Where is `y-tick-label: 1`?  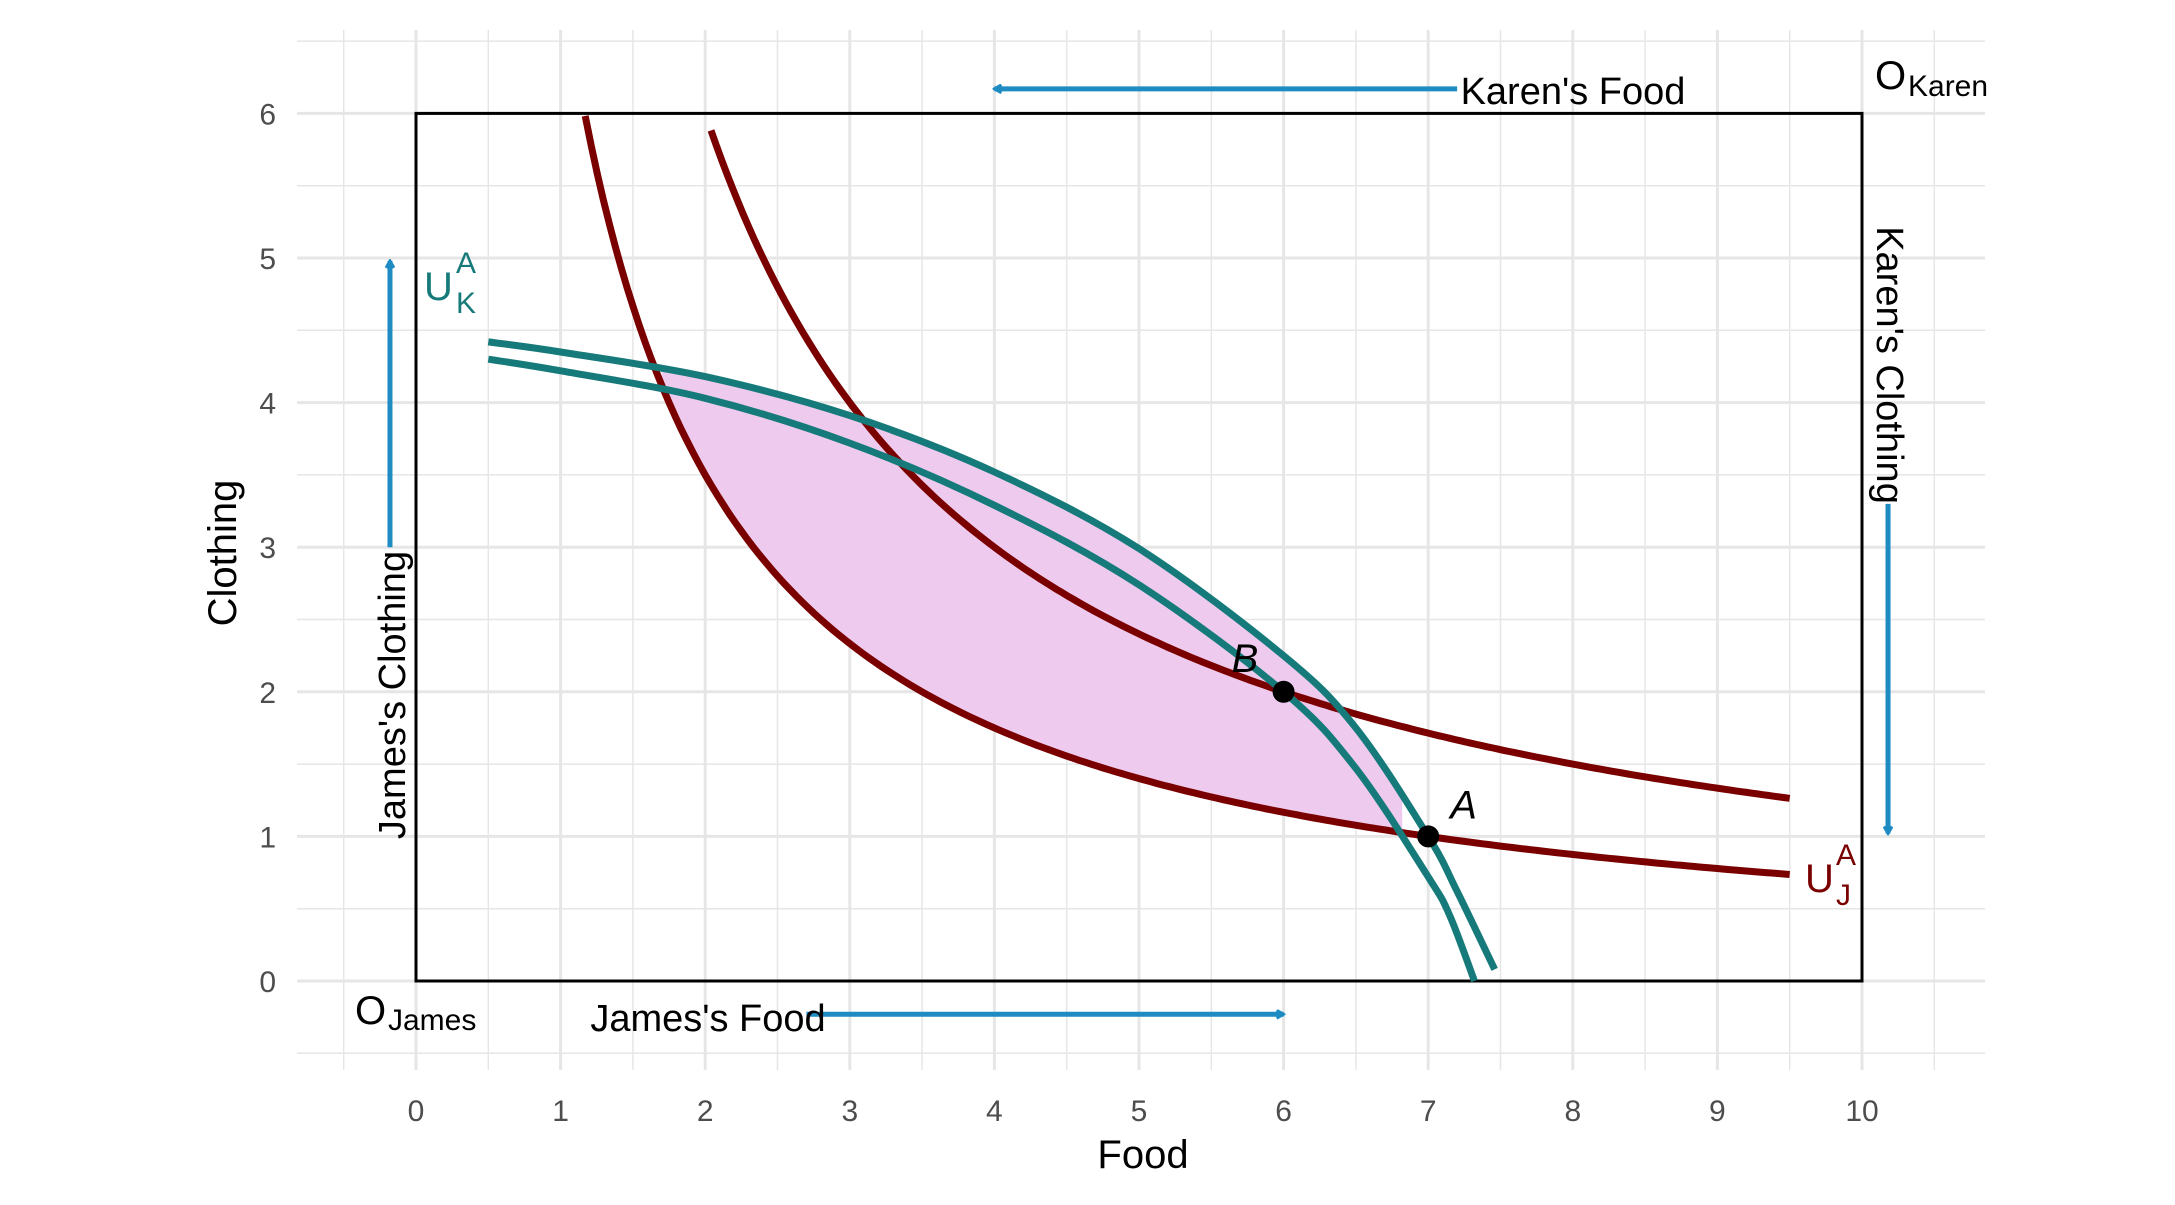 y-tick-label: 1 is located at coordinates (267, 837).